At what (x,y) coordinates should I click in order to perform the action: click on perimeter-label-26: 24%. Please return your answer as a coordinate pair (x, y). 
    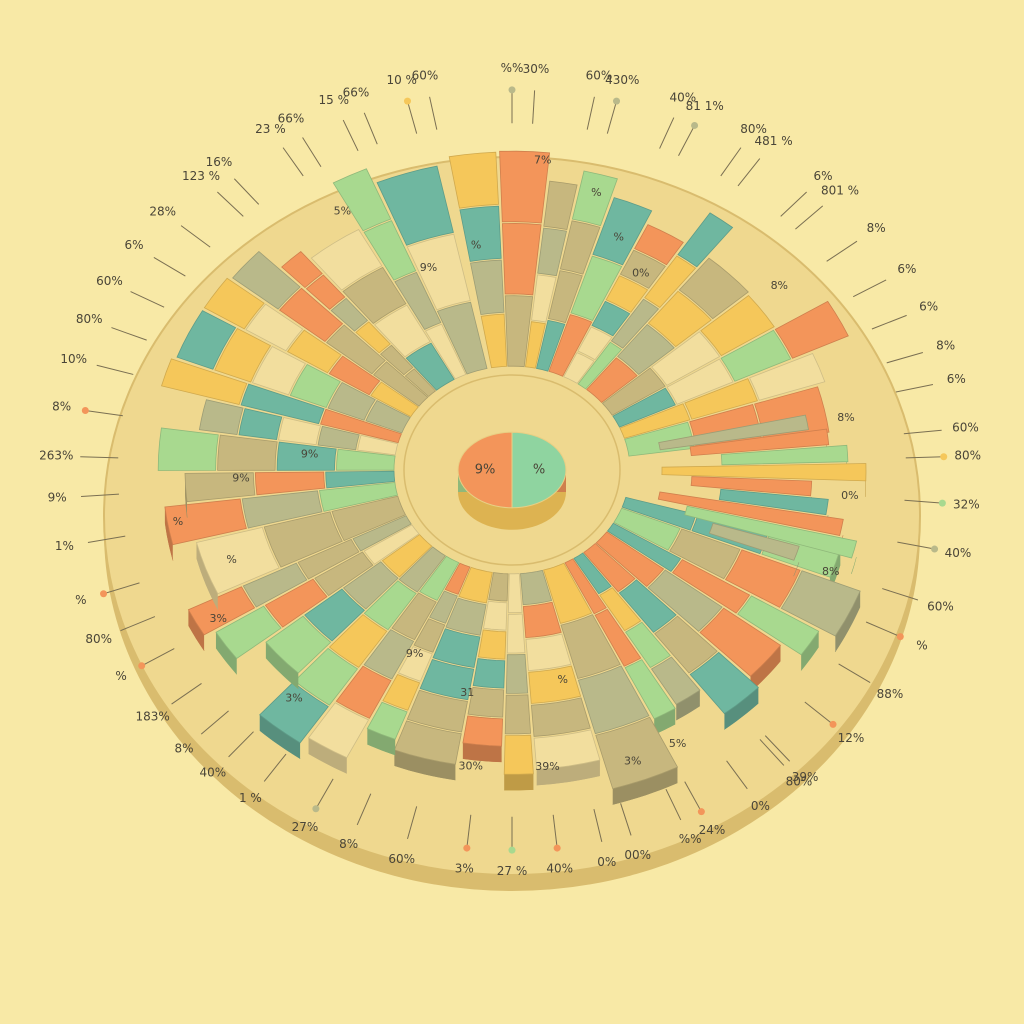
    Looking at the image, I should click on (712, 830).